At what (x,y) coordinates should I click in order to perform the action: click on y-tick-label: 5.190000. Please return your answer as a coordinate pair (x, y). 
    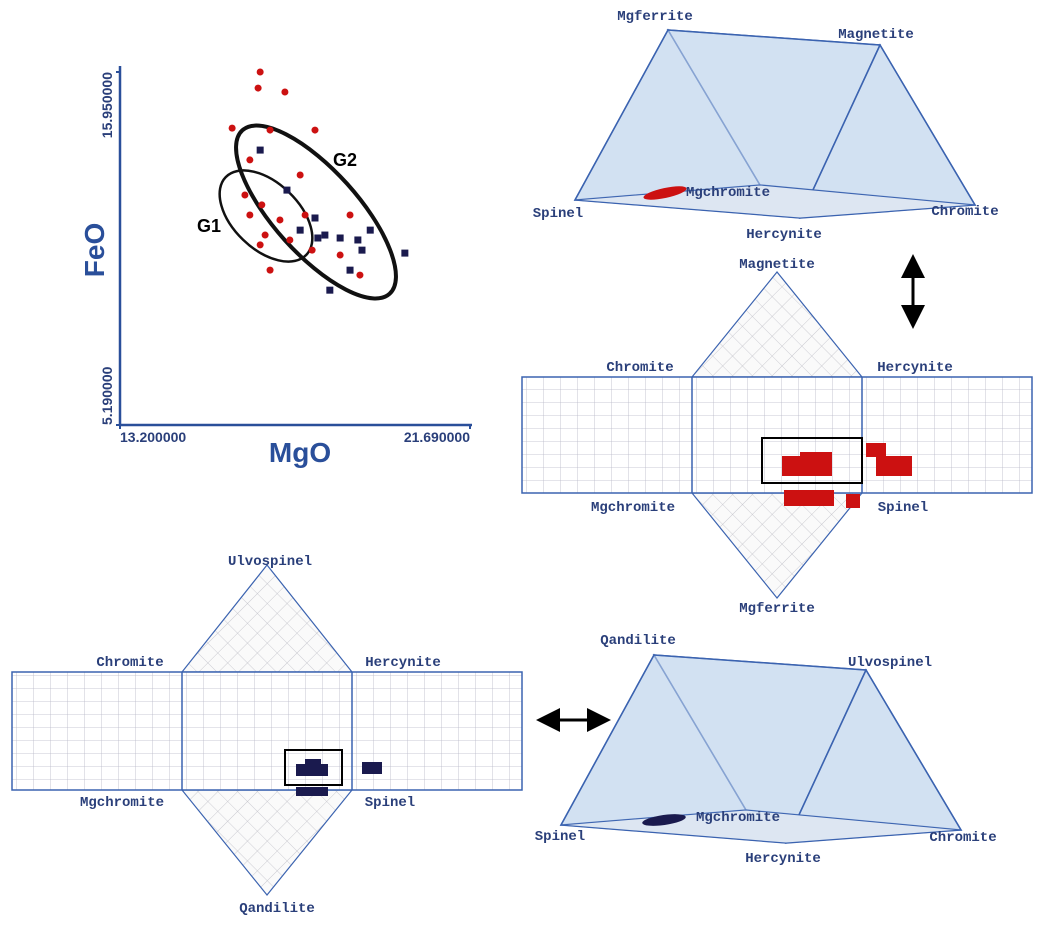
    Looking at the image, I should click on (107, 395).